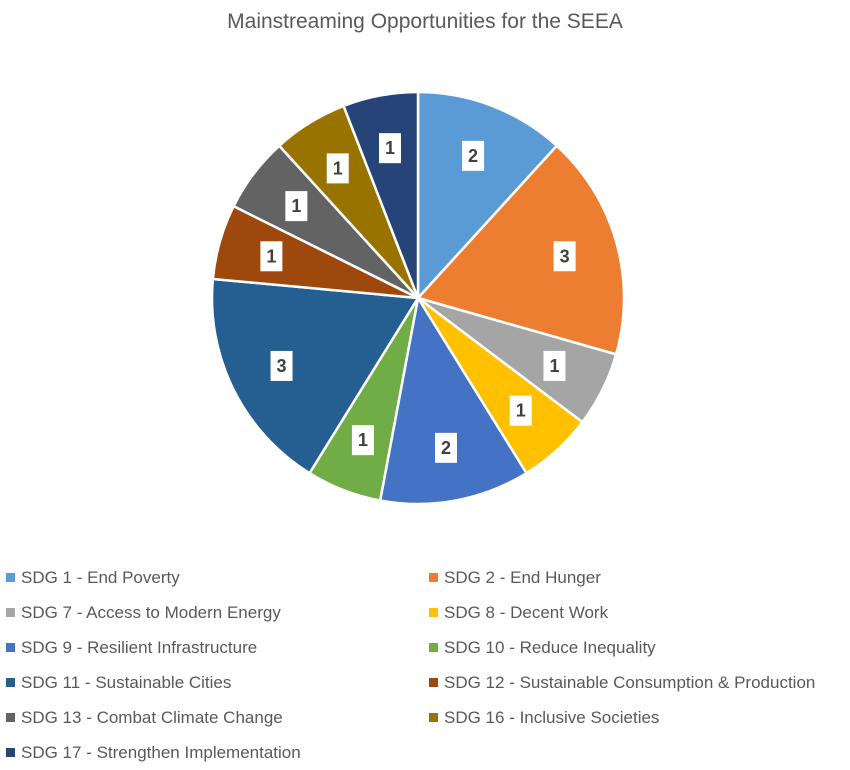 This screenshot has height=770, width=850. I want to click on legend-label: SDG 8 - Decent Work, so click(526, 612).